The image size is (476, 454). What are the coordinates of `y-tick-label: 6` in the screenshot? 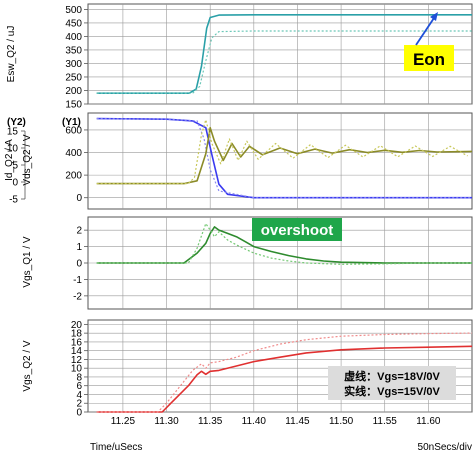 It's located at (79, 386).